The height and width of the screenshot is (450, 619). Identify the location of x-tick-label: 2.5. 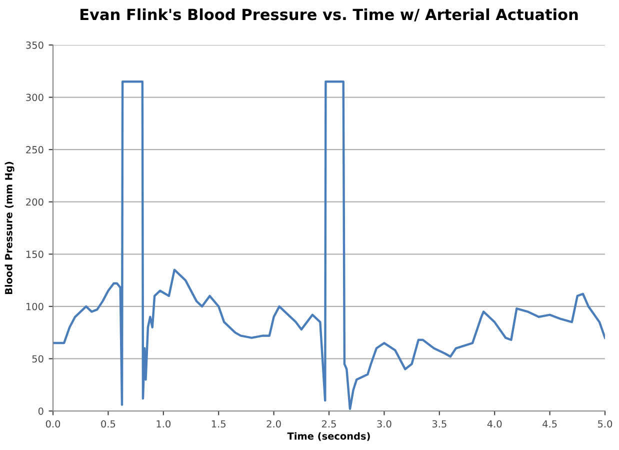
(329, 424).